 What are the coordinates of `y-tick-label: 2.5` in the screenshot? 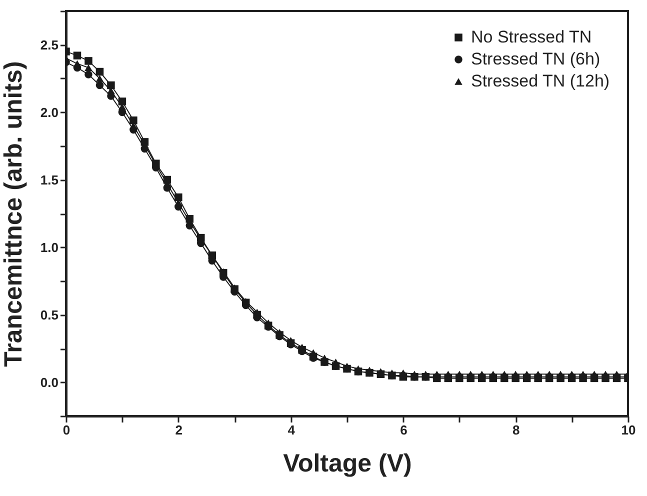 It's located at (49, 44).